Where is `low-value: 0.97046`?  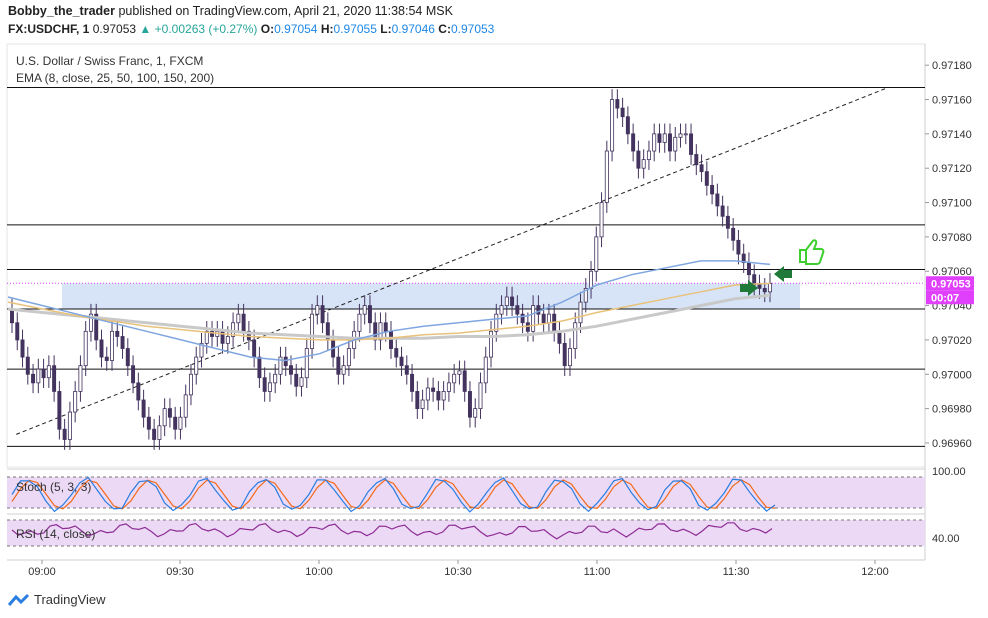
low-value: 0.97046 is located at coordinates (413, 29).